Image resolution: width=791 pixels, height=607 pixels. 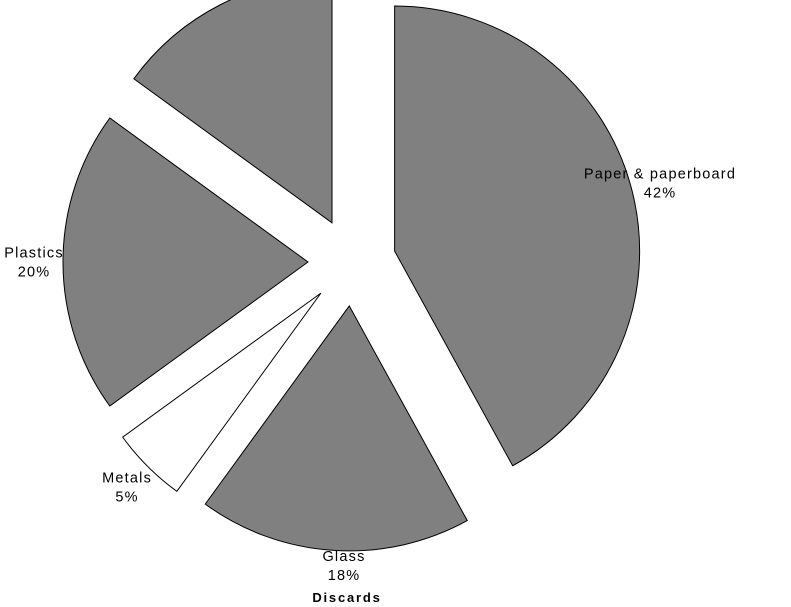 I want to click on slice-label-glass: Glass 18%, so click(x=343, y=566).